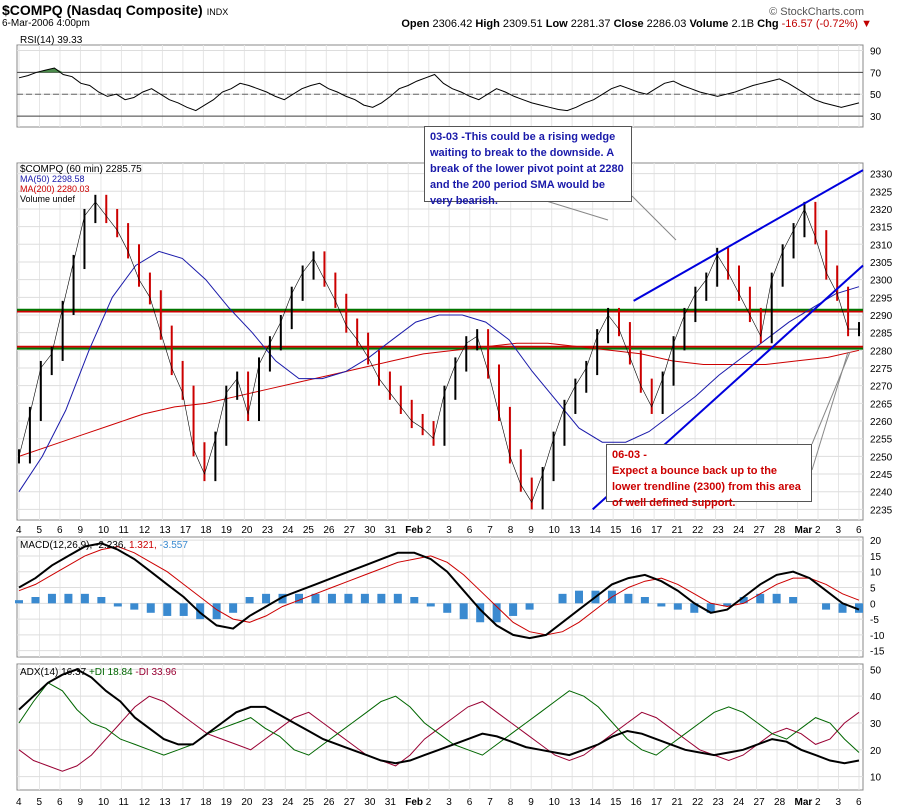 The image size is (900, 811). I want to click on price-y-tick: 2265, so click(881, 404).